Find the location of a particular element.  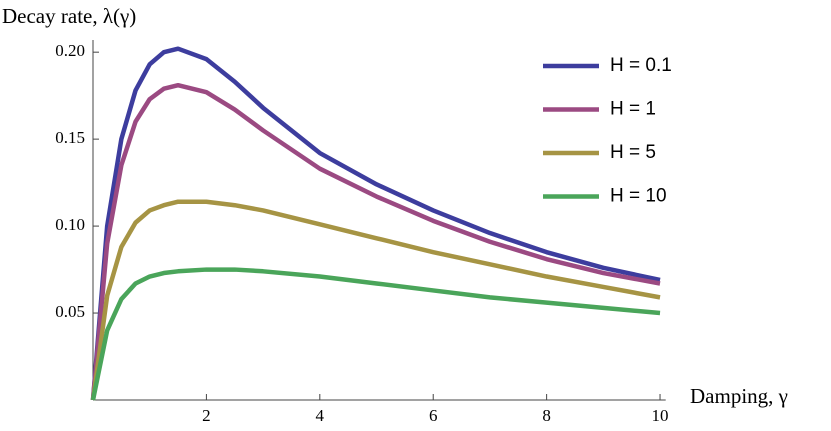

y-tick-label: 0.05 is located at coordinates (70, 311).